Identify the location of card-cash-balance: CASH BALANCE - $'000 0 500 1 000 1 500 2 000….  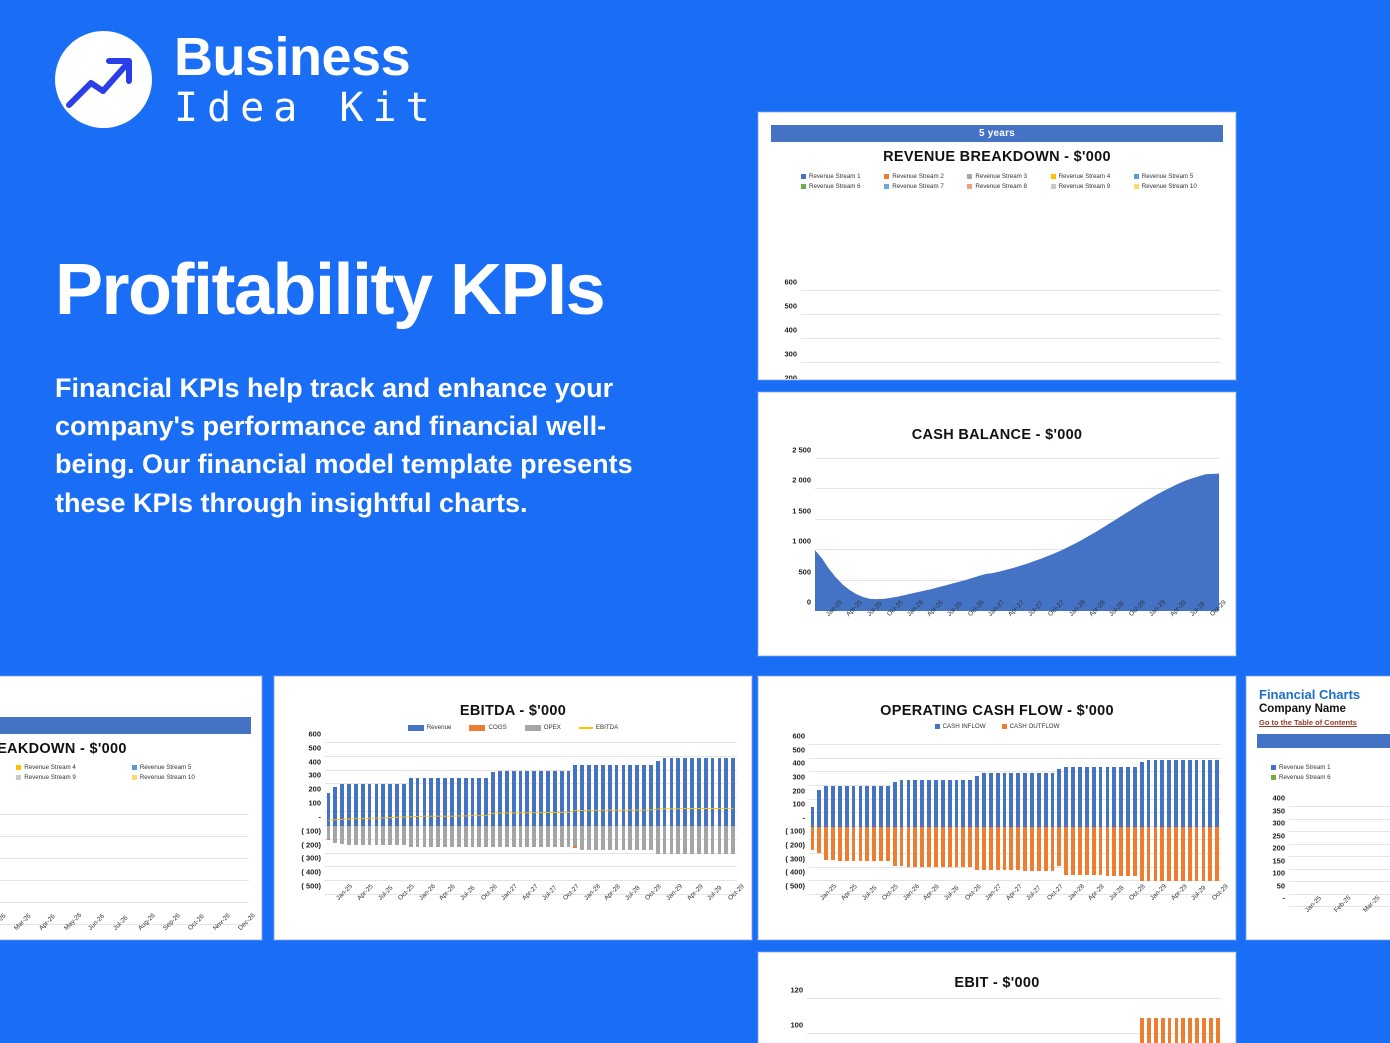
(997, 524).